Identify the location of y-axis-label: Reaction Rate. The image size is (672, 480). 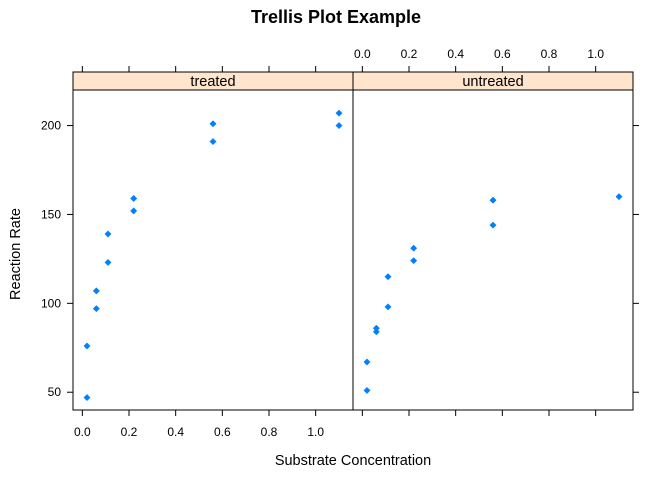
(16, 254).